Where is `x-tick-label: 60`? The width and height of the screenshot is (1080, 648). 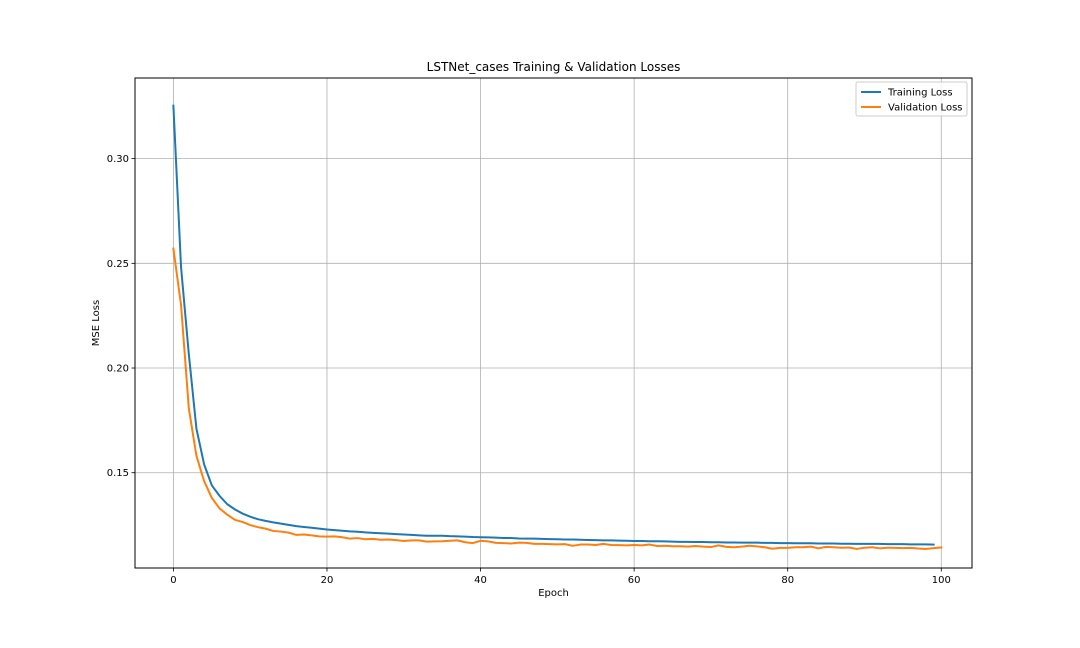
x-tick-label: 60 is located at coordinates (634, 580).